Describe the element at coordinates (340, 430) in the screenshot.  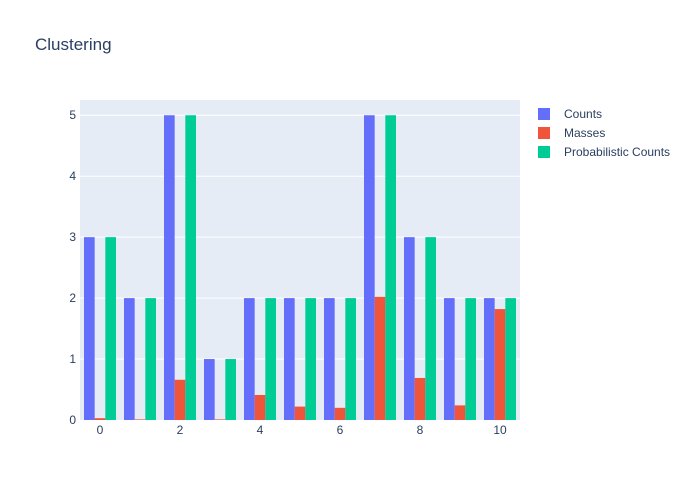
I see `x-tick-label: 6` at that location.